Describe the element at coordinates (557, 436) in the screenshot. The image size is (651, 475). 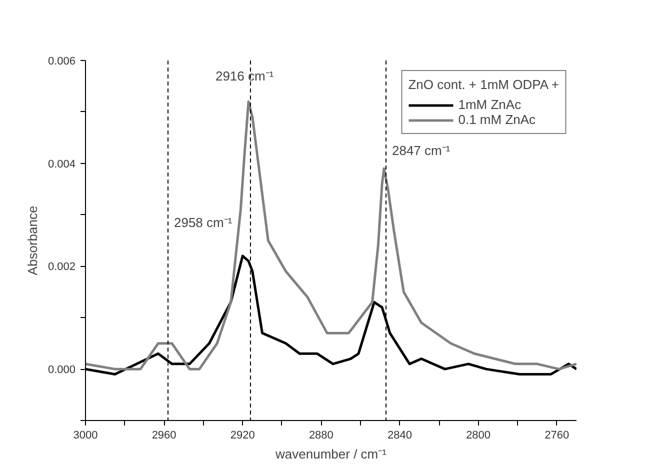
I see `x-tick-label: 2760` at that location.